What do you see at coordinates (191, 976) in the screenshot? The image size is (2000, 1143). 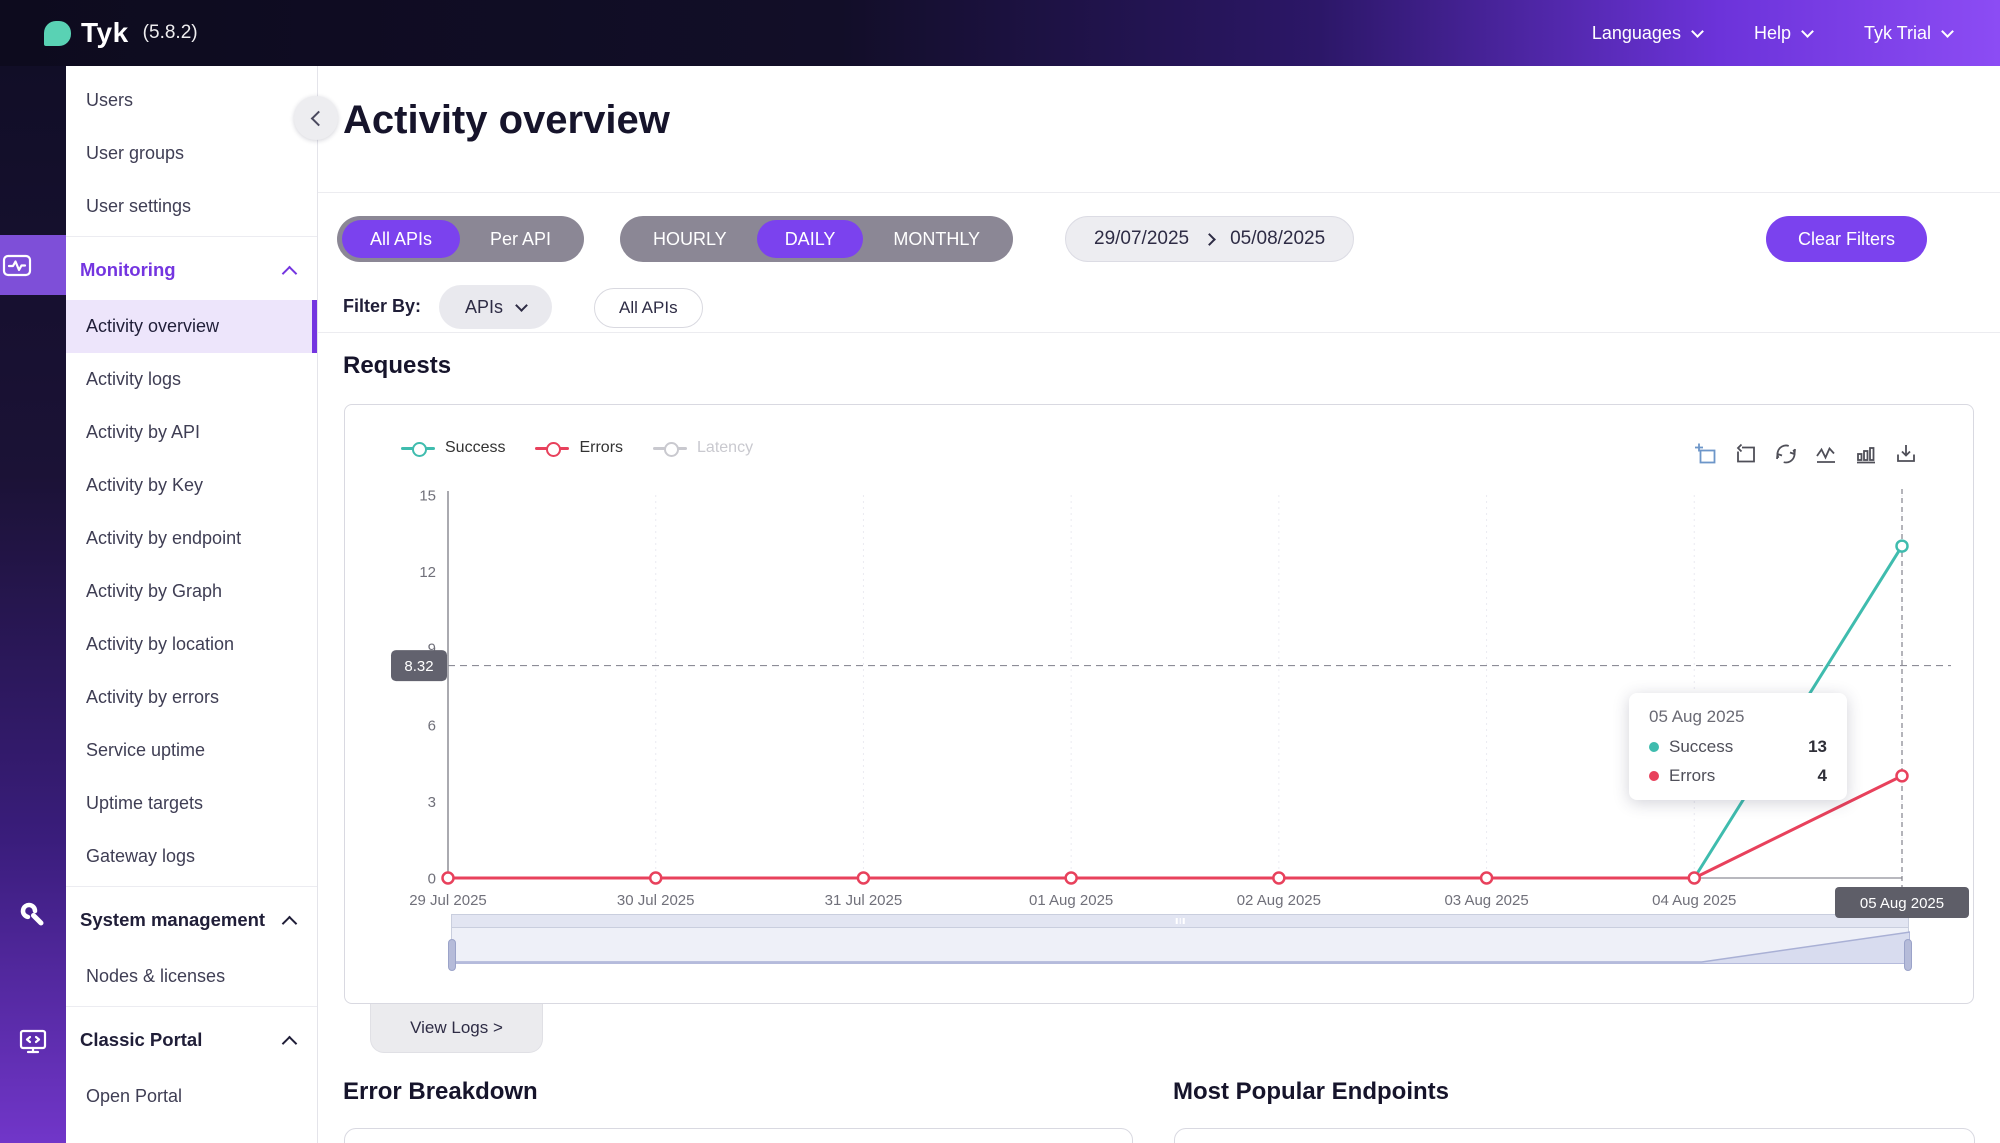 I see `sidebar-item-nodes-licenses: Nodes & licenses` at bounding box center [191, 976].